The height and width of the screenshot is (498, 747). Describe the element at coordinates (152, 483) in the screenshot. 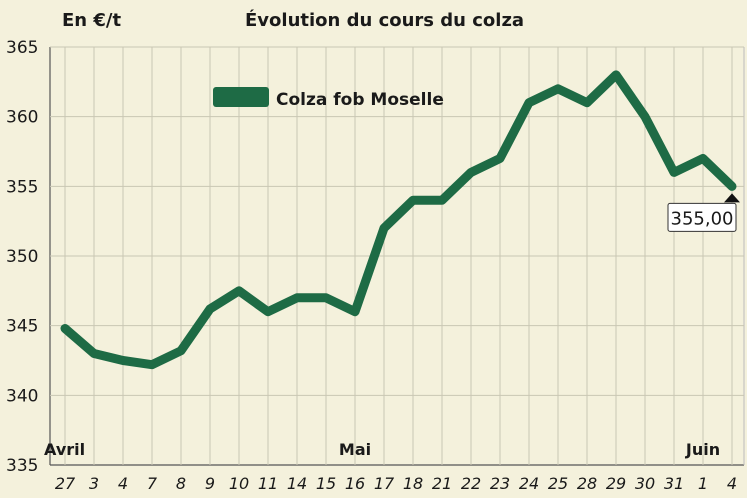

I see `x-tick-label: 7` at that location.